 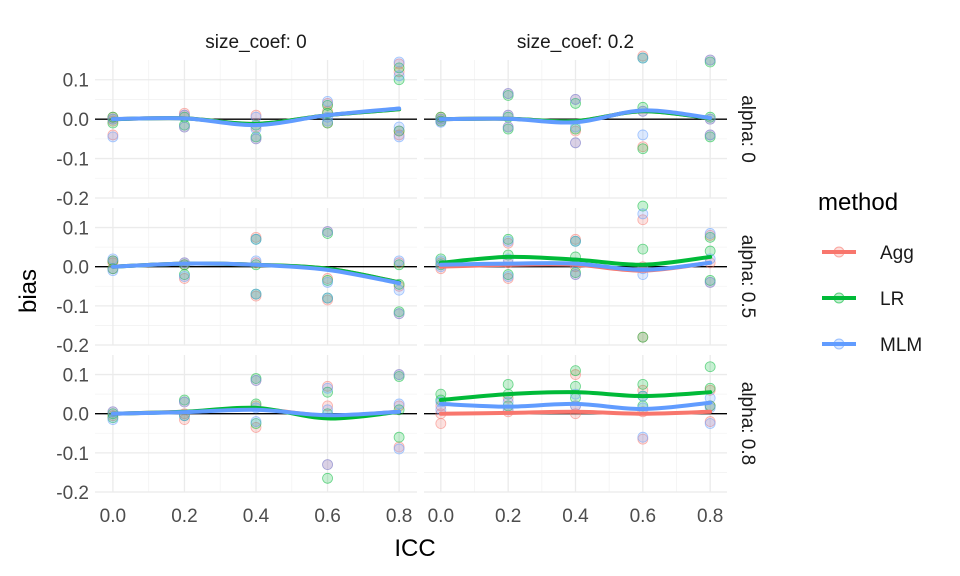 I want to click on legend-label: Agg, so click(x=897, y=253).